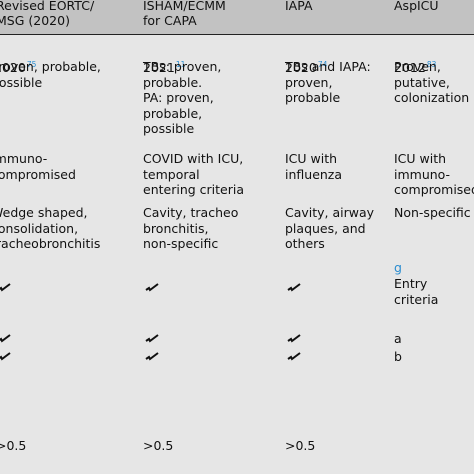 This screenshot has height=474, width=474. What do you see at coordinates (306, 58) in the screenshot?
I see `year-cell: 202074` at bounding box center [306, 58].